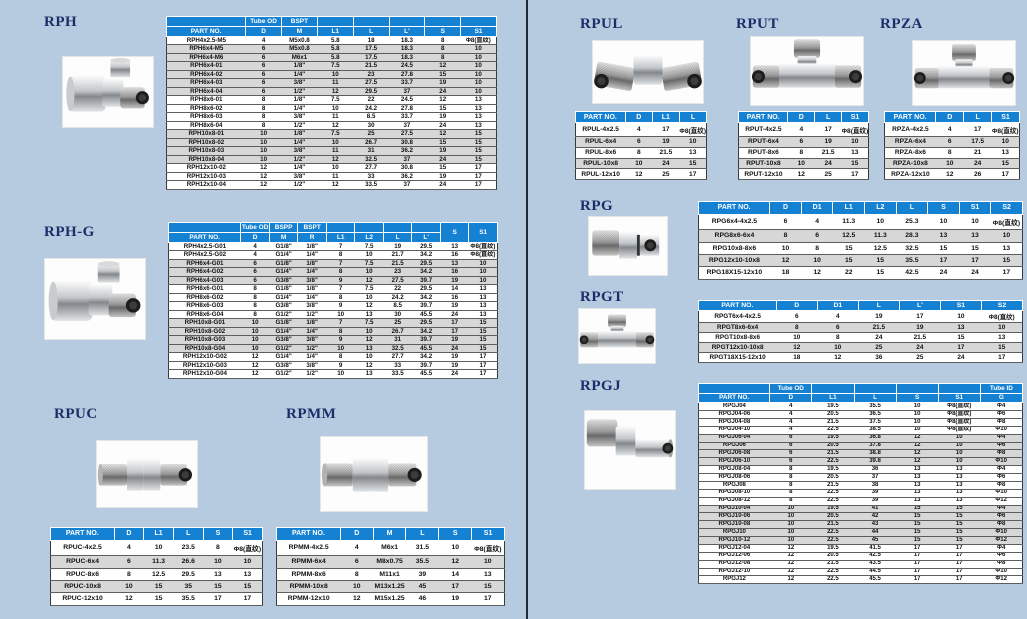 This screenshot has height=619, width=1027. Describe the element at coordinates (978, 117) in the screenshot. I see `column-header: L` at that location.